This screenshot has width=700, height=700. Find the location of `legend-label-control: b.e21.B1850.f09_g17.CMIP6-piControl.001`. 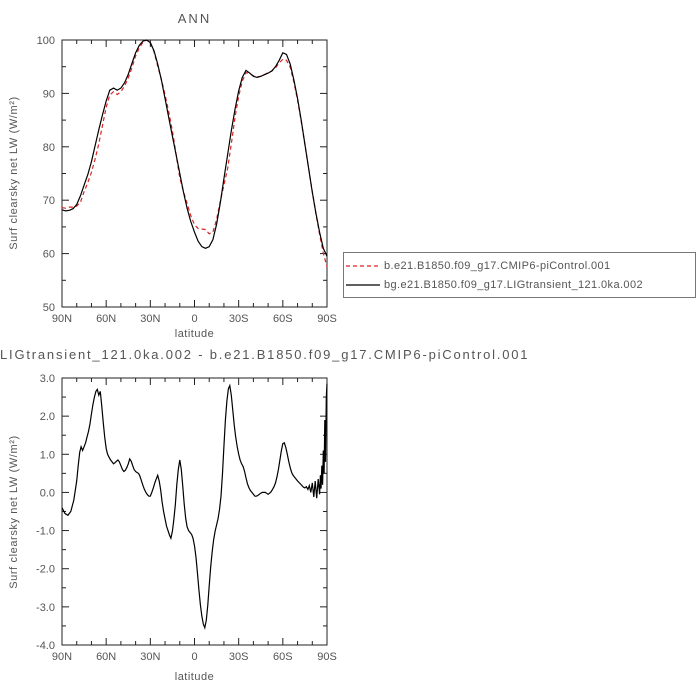

legend-label-control: b.e21.B1850.f09_g17.CMIP6-piControl.001 is located at coordinates (497, 265).